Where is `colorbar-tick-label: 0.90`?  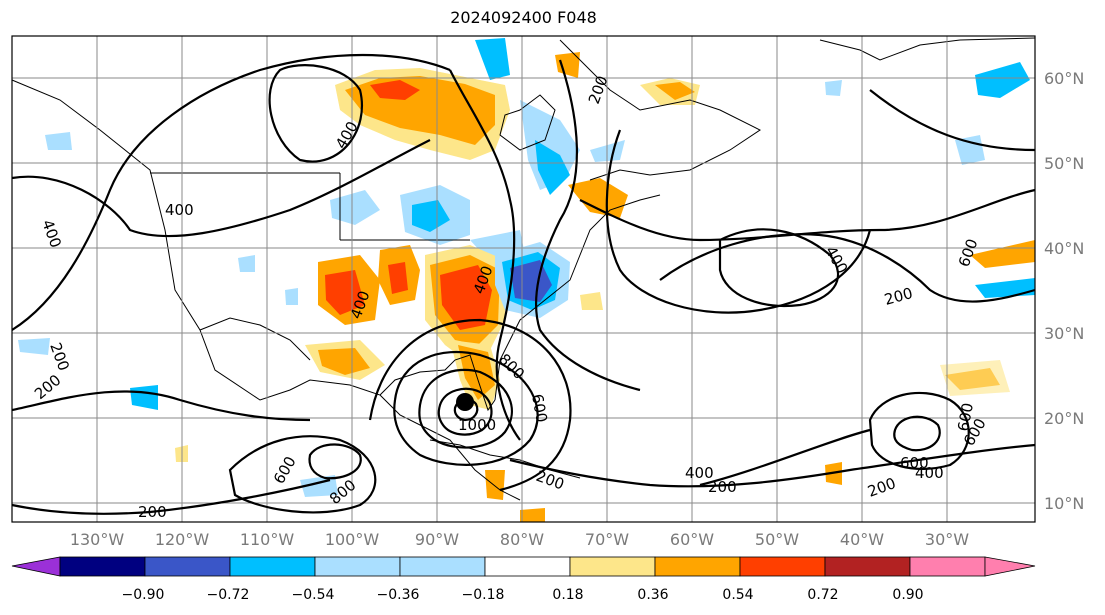
colorbar-tick-label: 0.90 is located at coordinates (907, 595).